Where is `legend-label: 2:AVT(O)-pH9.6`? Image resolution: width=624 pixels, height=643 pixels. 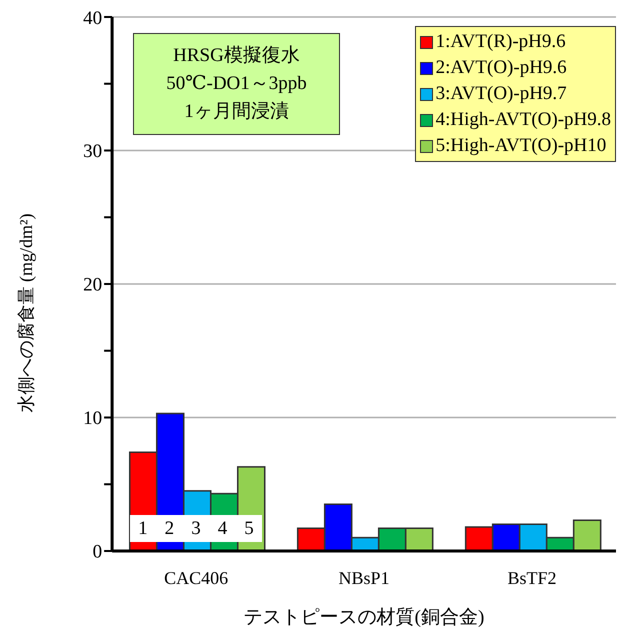
legend-label: 2:AVT(O)-pH9.6 is located at coordinates (501, 68).